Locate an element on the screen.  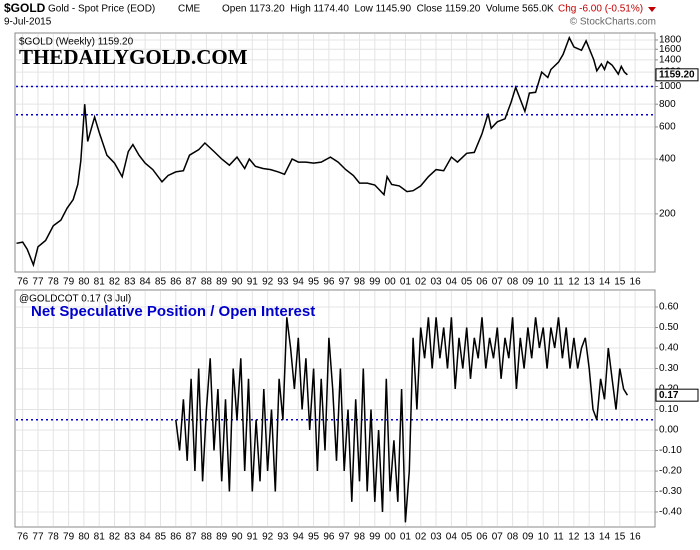
y-tick-label: 200 is located at coordinates (667, 214).